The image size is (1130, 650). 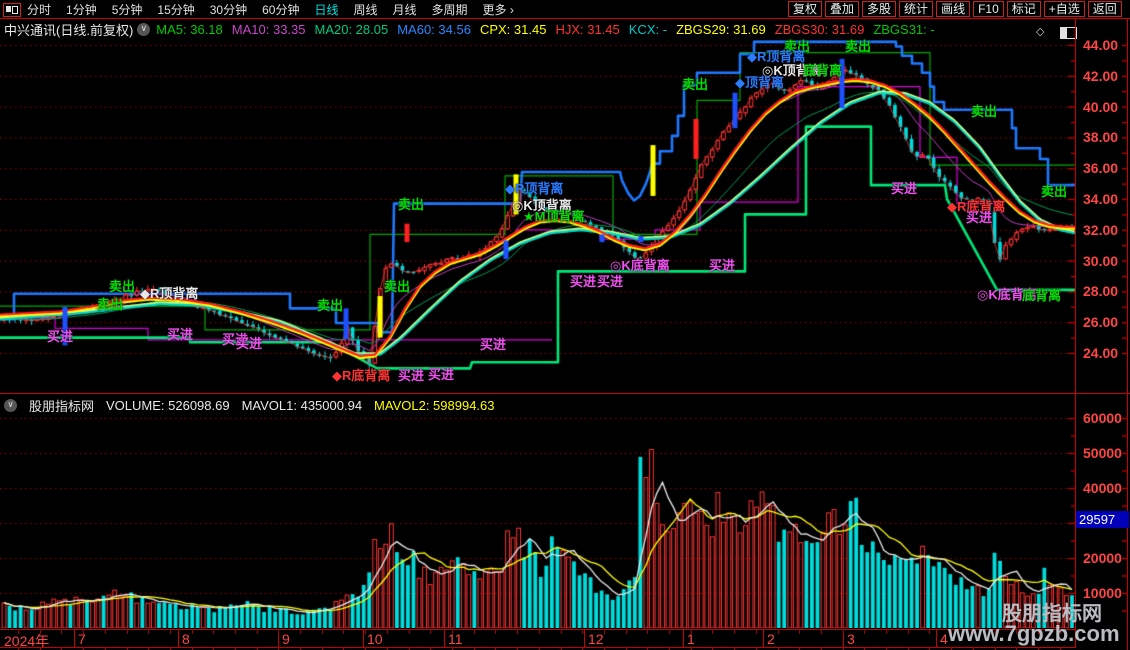 What do you see at coordinates (127, 9) in the screenshot?
I see `period-item: 5分钟` at bounding box center [127, 9].